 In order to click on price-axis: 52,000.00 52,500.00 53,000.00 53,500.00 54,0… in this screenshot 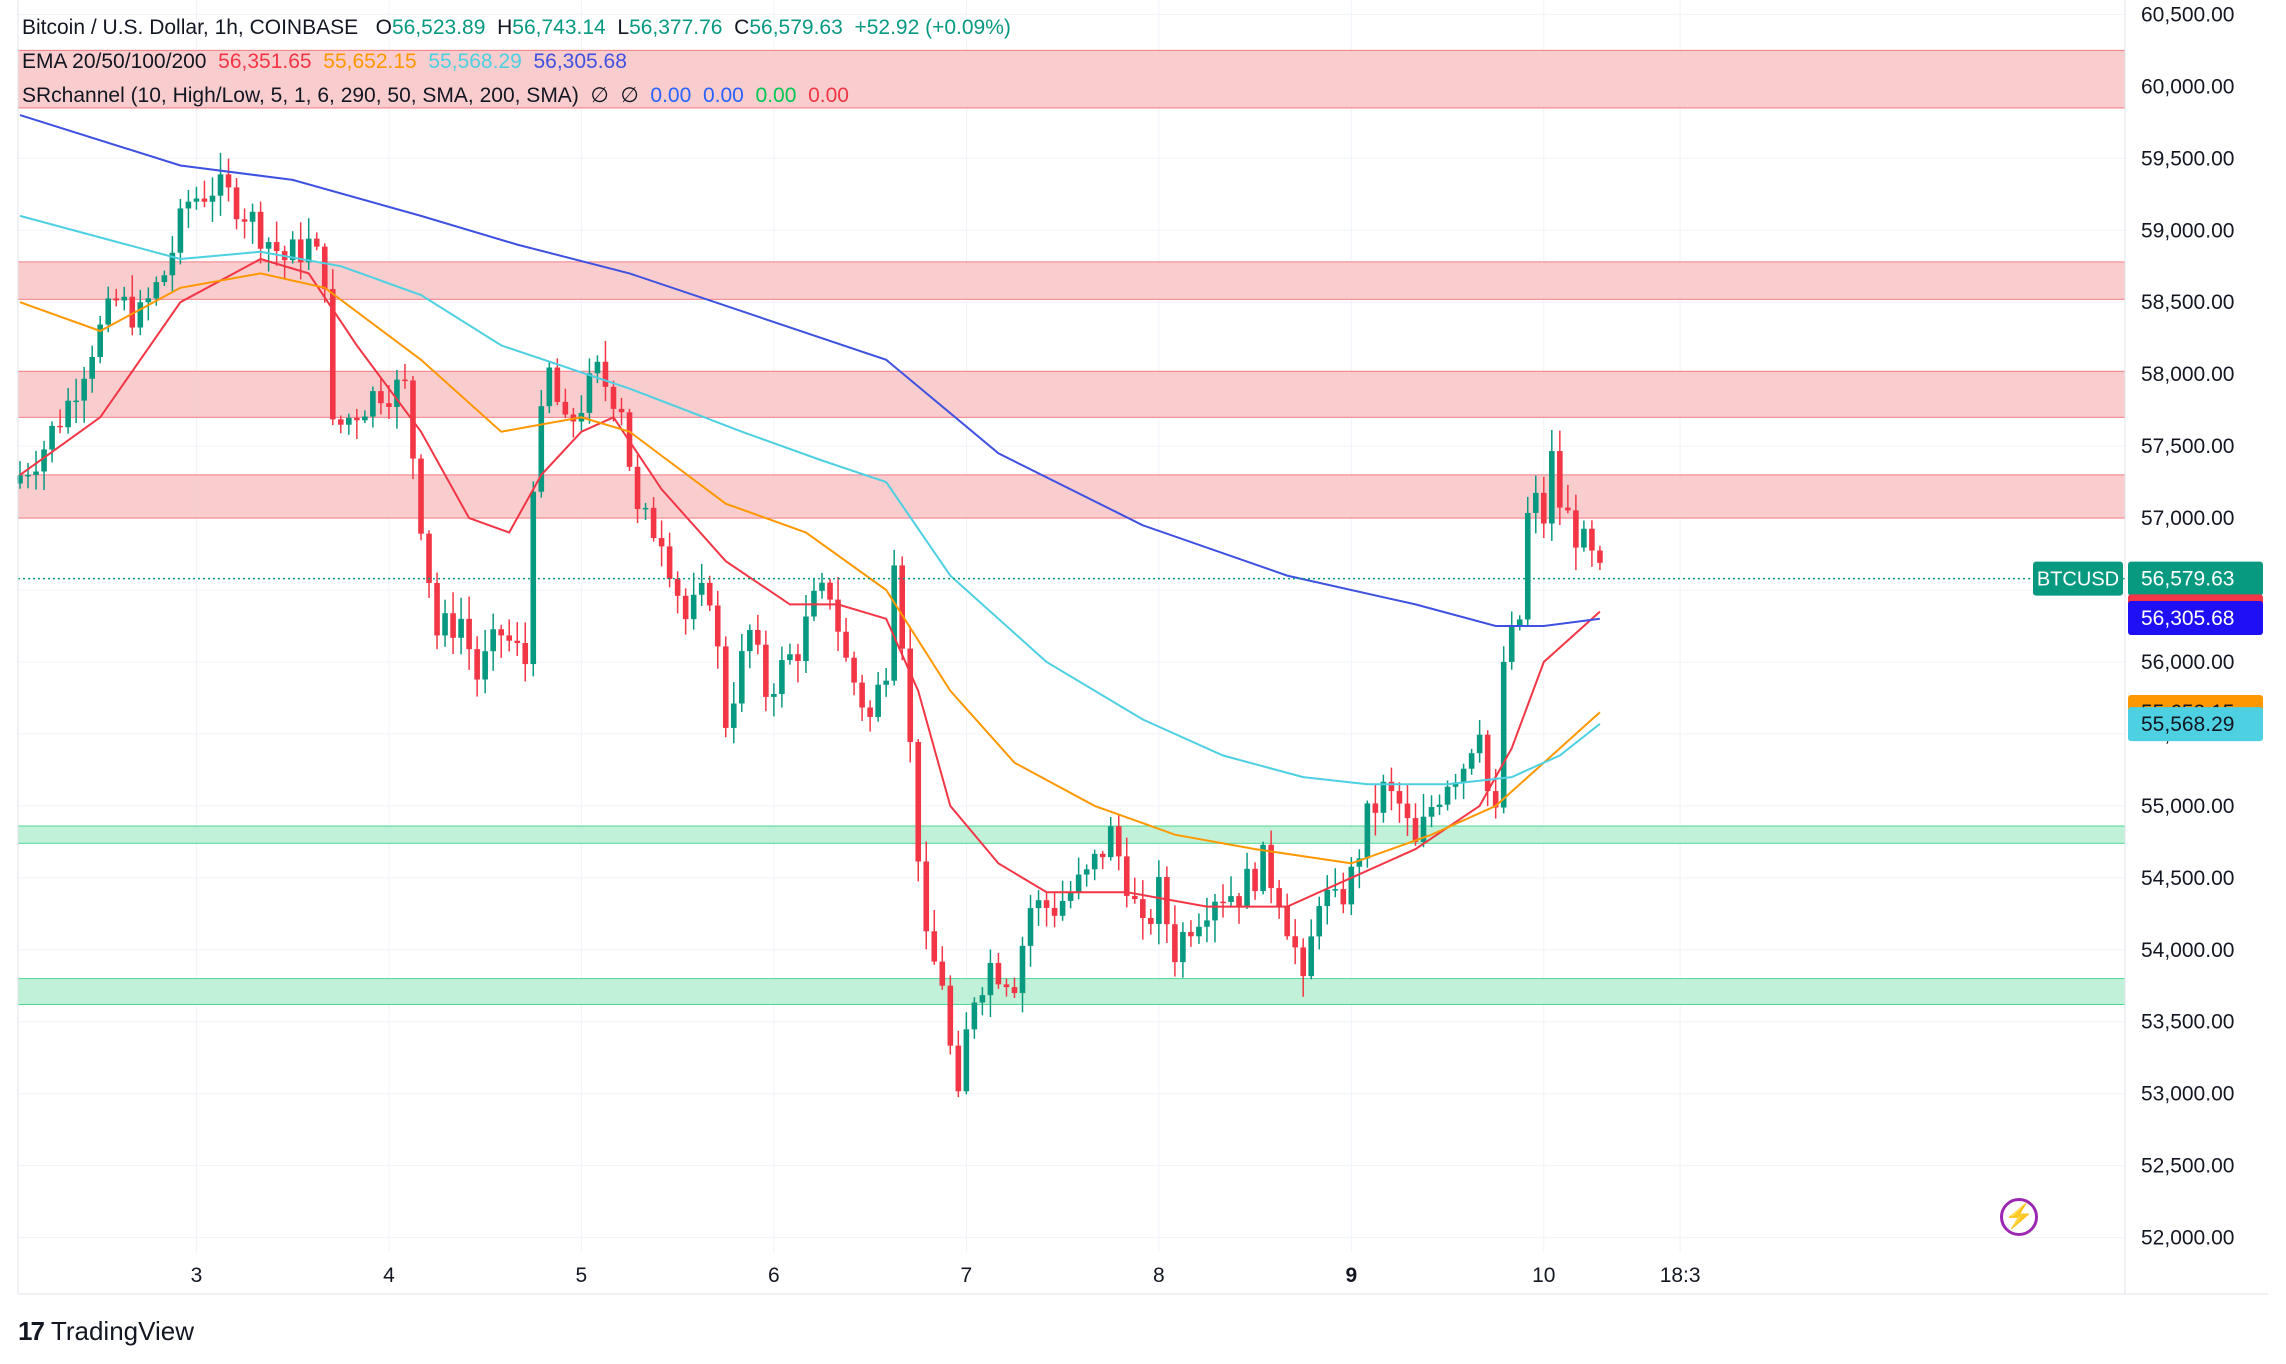, I will do `click(2187, 626)`.